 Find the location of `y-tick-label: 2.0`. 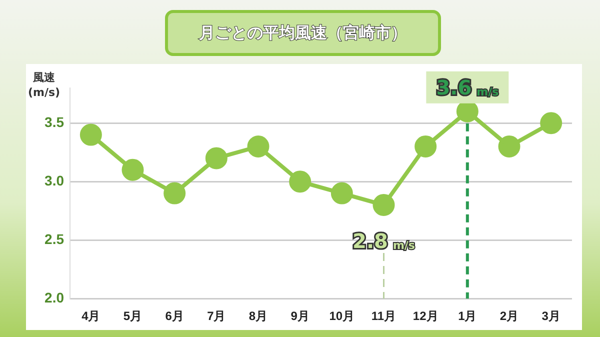

y-tick-label: 2.0 is located at coordinates (54, 297).